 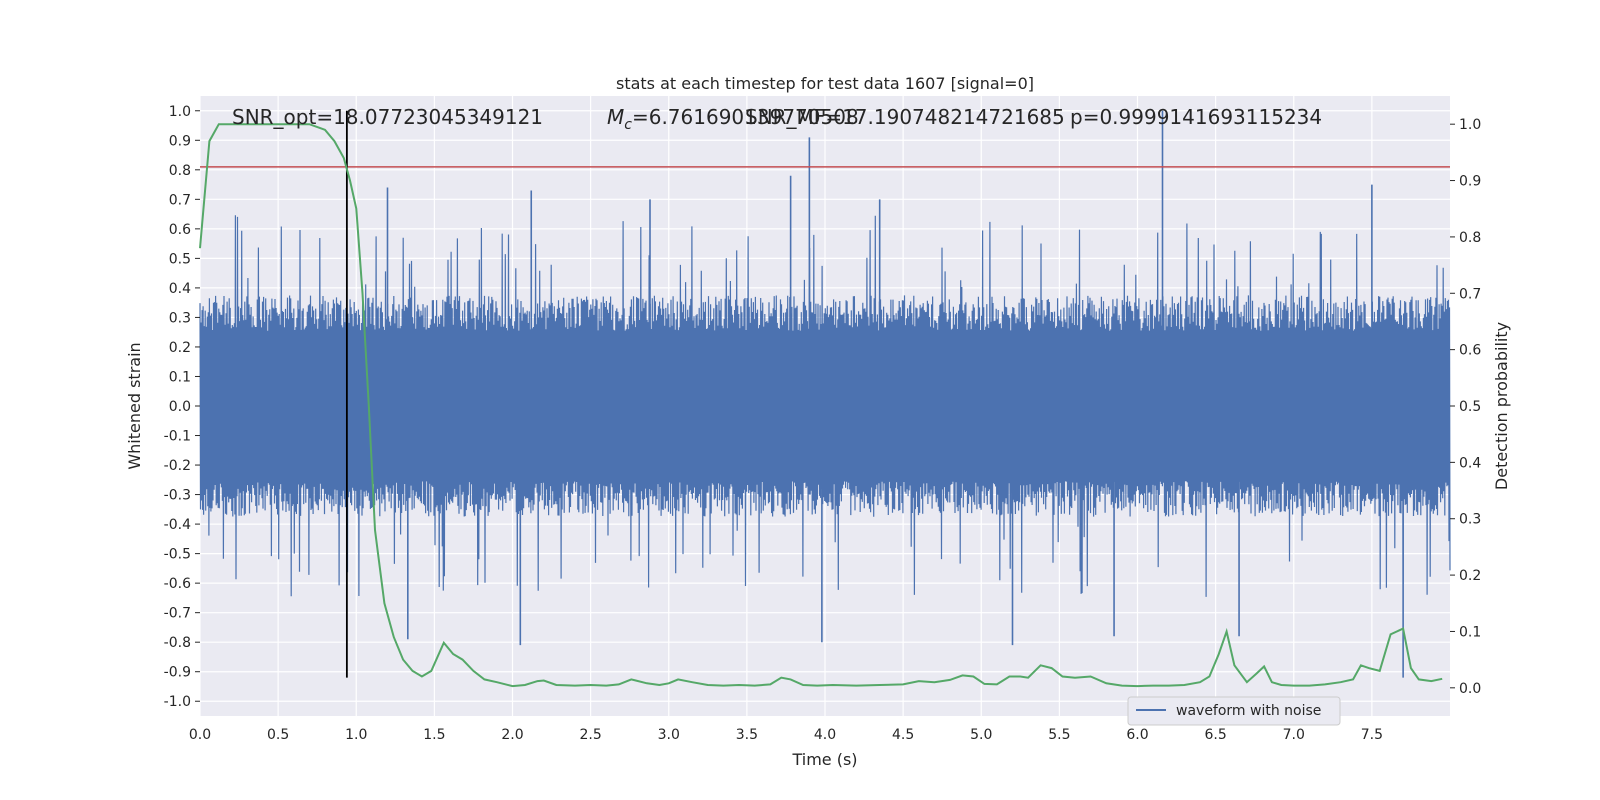 I want to click on y-left-tick-label: 0.5, so click(x=180, y=259).